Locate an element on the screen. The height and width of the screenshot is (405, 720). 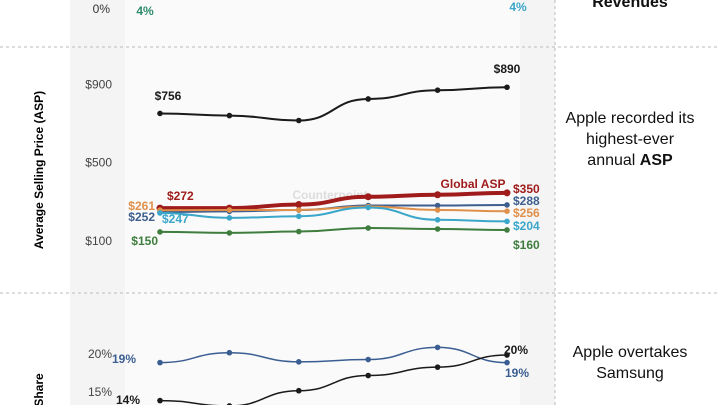
data-label: $756 is located at coordinates (168, 96).